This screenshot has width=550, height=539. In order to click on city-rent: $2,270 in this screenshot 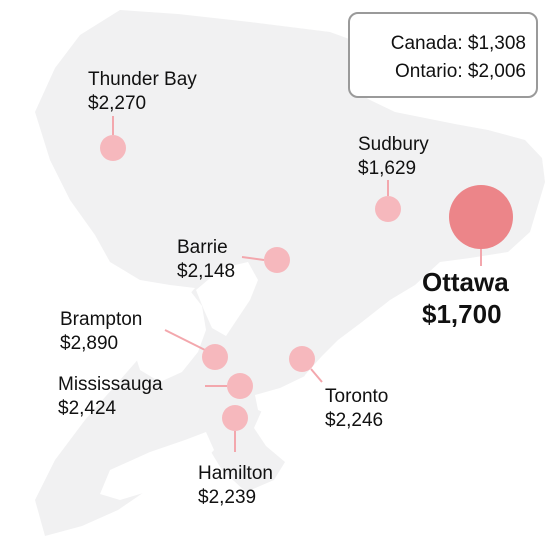, I will do `click(117, 103)`.